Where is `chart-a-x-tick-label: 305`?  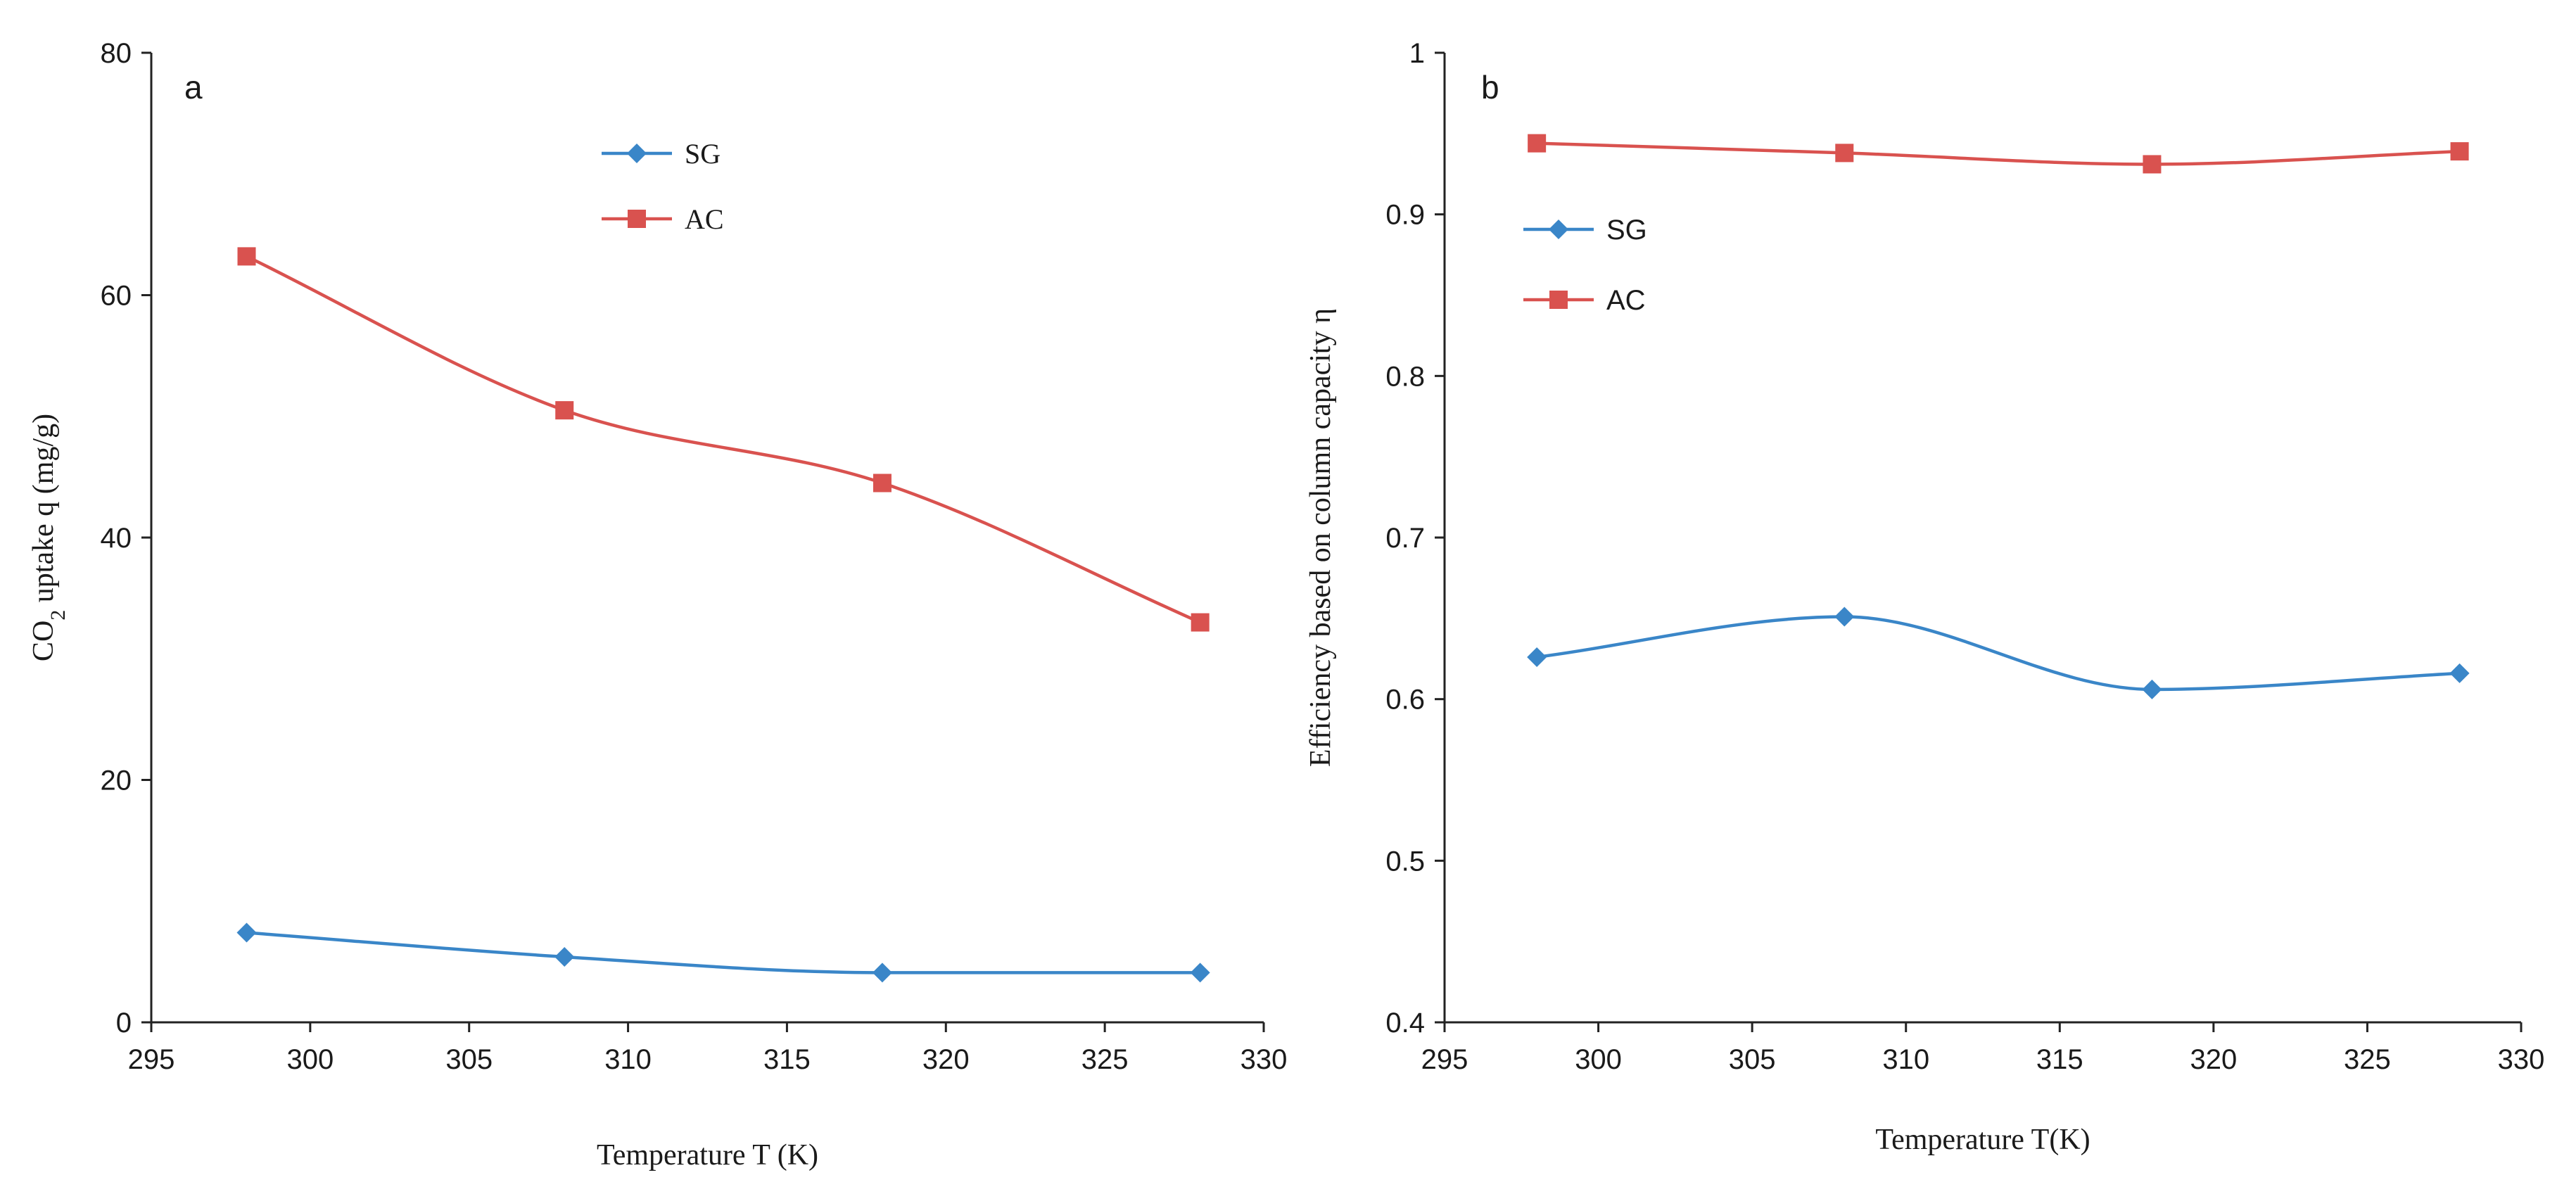
chart-a-x-tick-label: 305 is located at coordinates (469, 1059).